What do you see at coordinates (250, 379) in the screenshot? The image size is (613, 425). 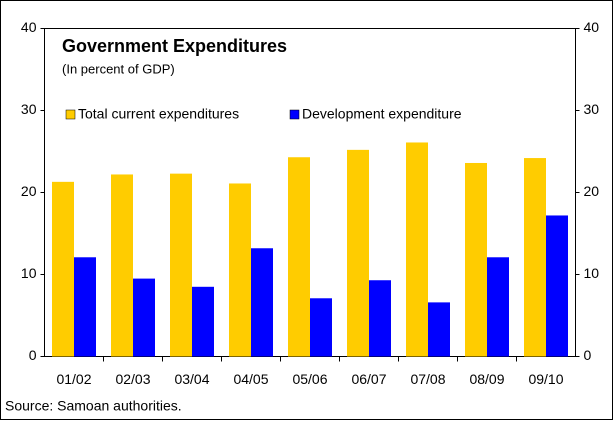 I see `x-tick-label: 04/05` at bounding box center [250, 379].